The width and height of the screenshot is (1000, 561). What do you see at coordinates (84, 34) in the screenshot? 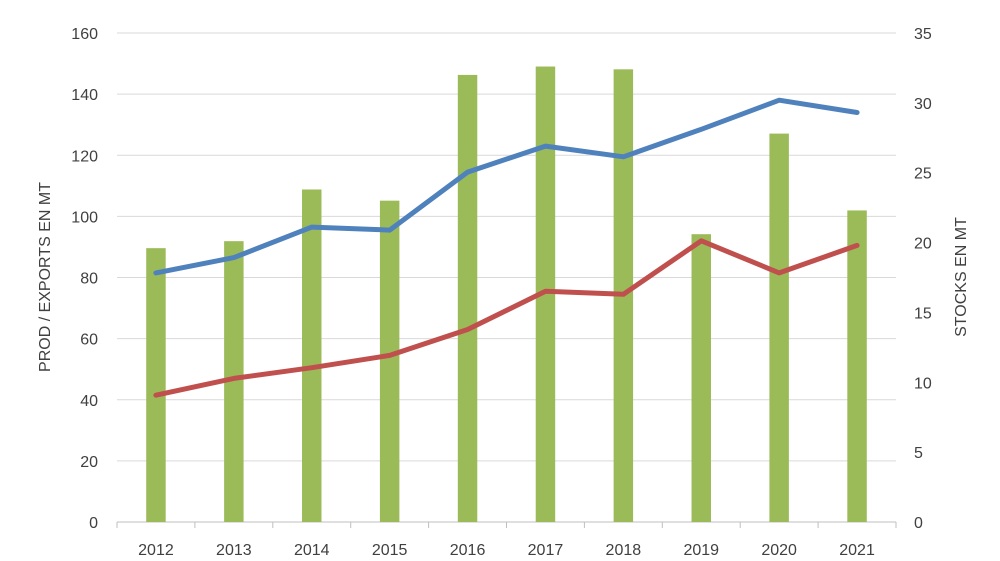
I see `y-left-tick-label: 160` at bounding box center [84, 34].